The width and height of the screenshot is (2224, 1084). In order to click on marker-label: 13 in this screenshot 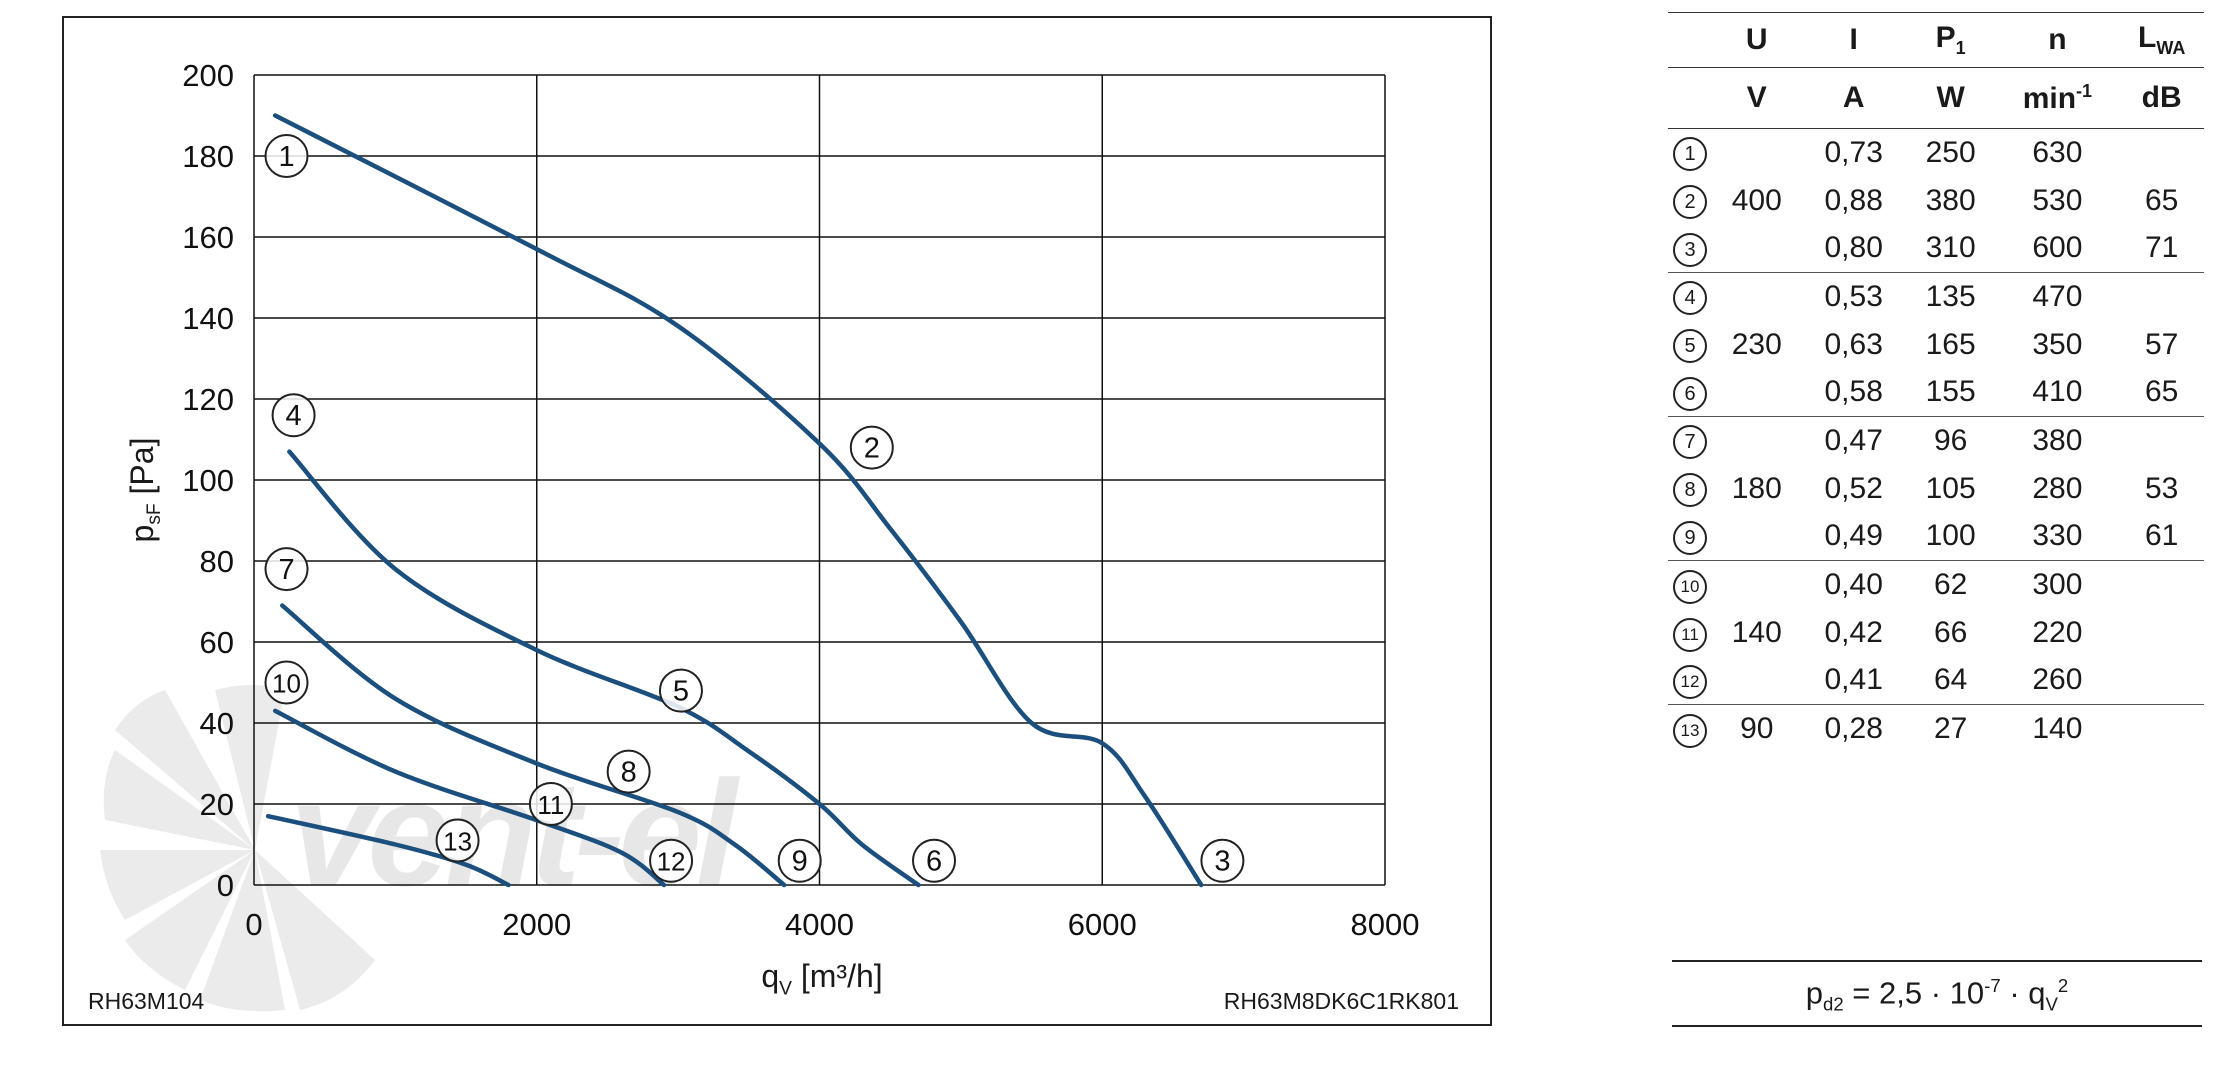, I will do `click(457, 841)`.